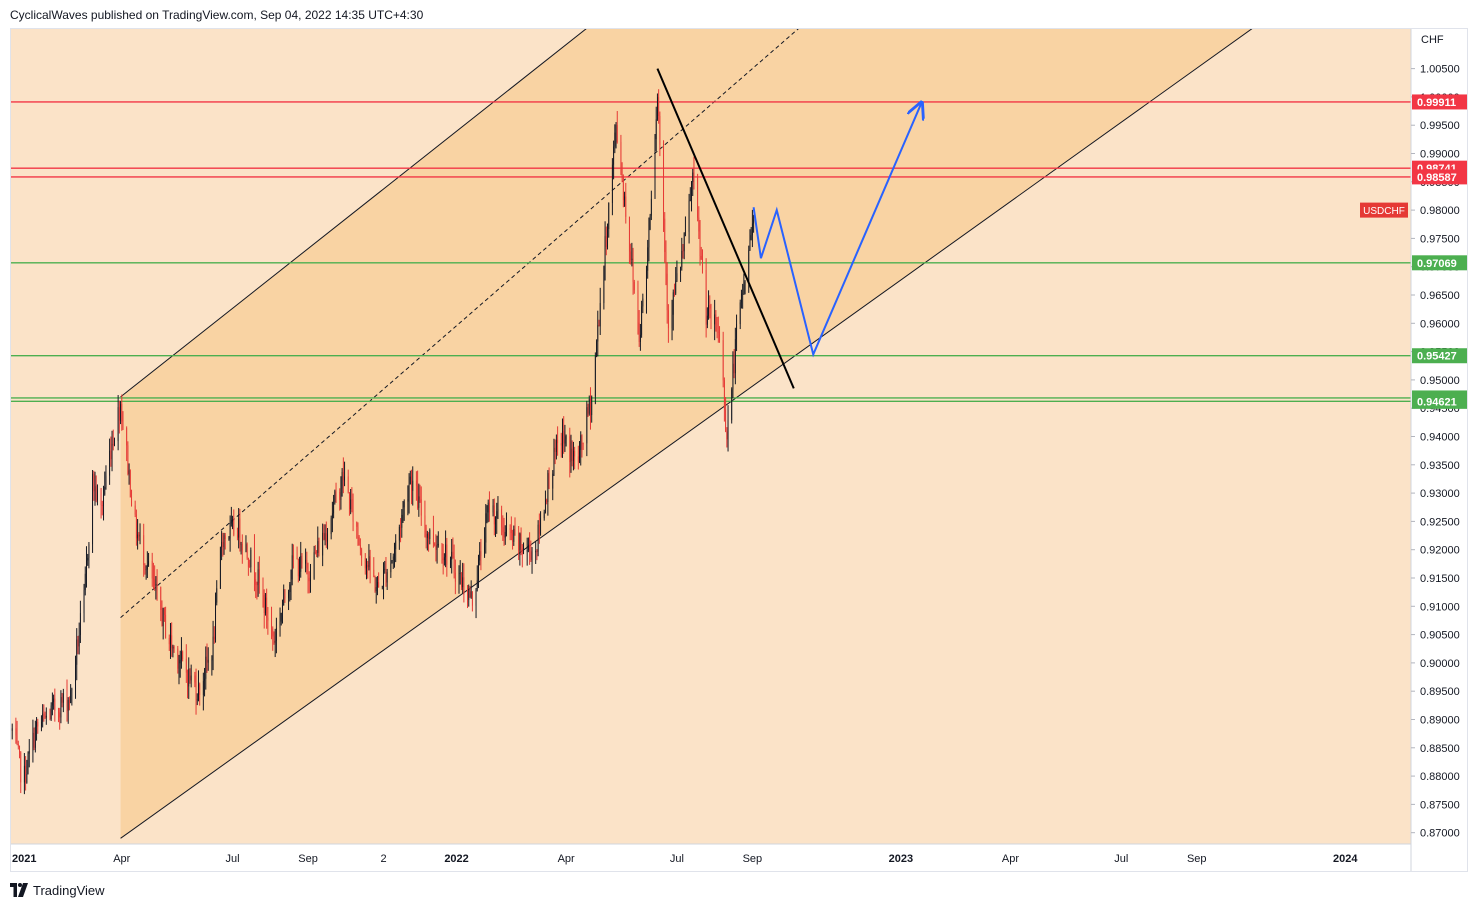  I want to click on y-tick-label: 0.87000, so click(1440, 834).